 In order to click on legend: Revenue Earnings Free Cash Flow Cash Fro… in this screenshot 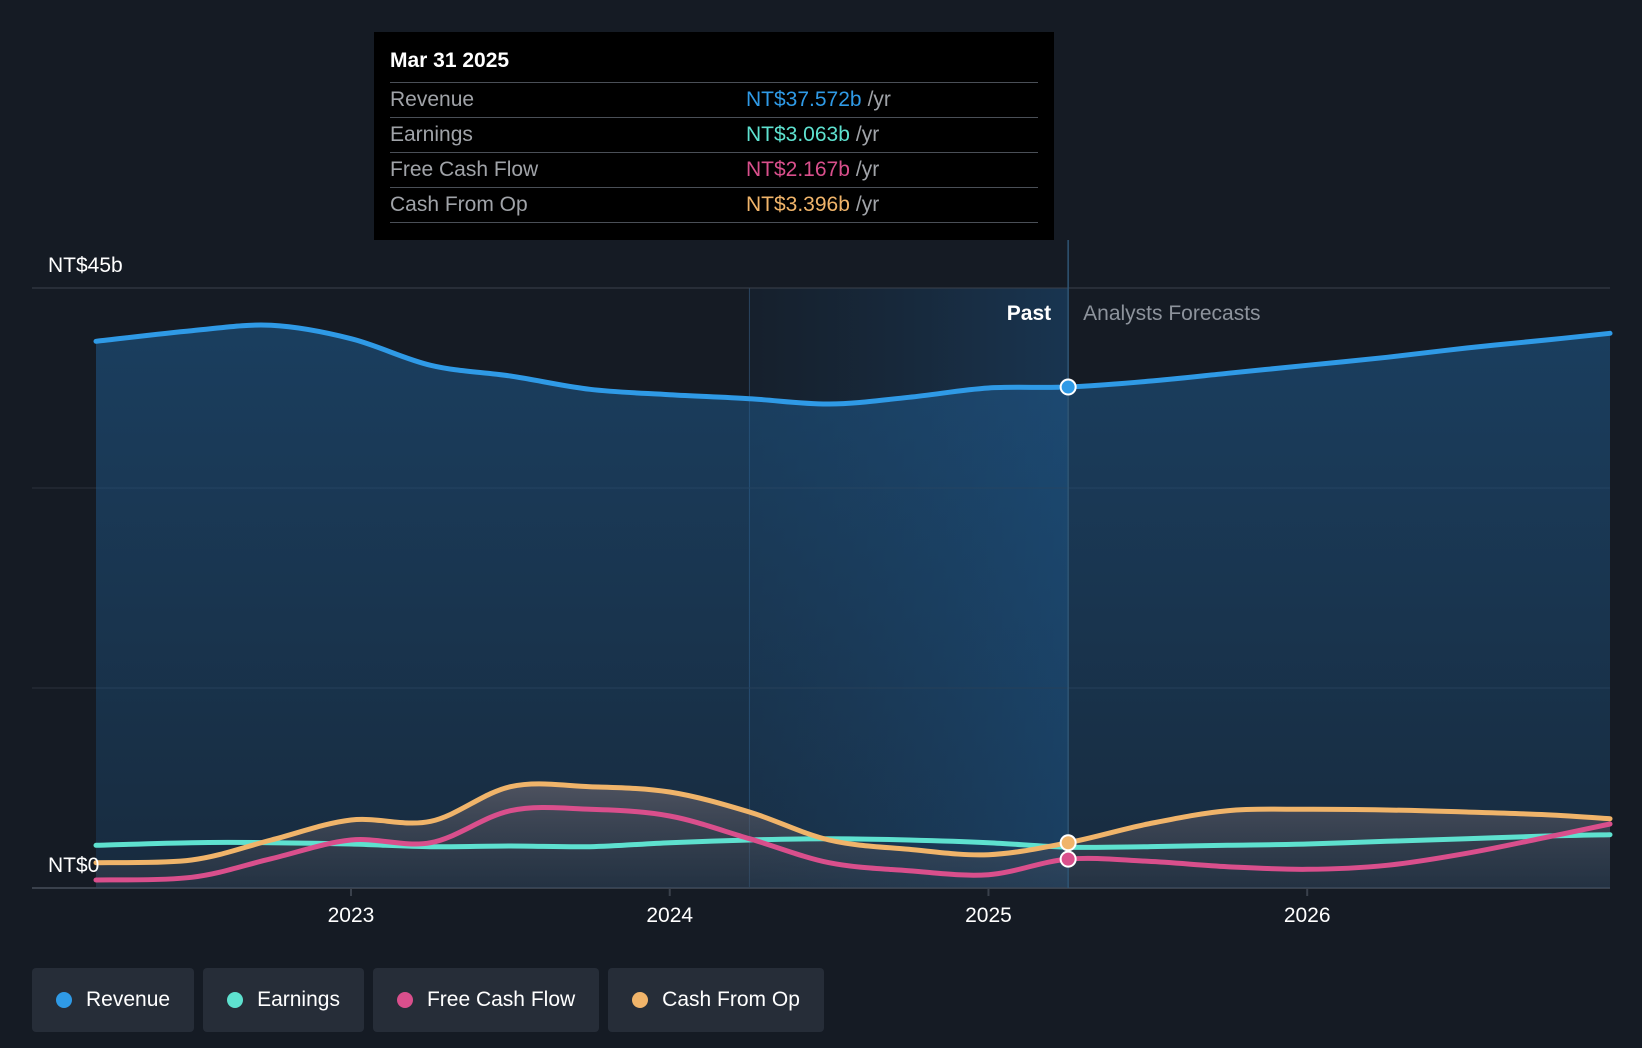, I will do `click(428, 1000)`.